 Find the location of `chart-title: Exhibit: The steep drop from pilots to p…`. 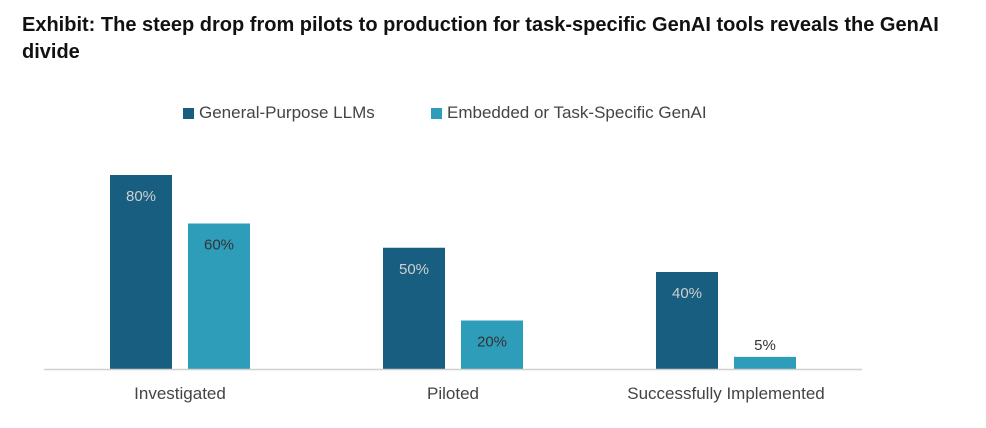

chart-title: Exhibit: The steep drop from pilots to p… is located at coordinates (480, 38).